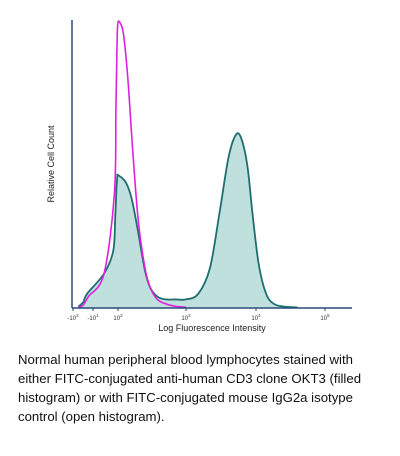  Describe the element at coordinates (93, 317) in the screenshot. I see `x-tick-label: -101` at that location.